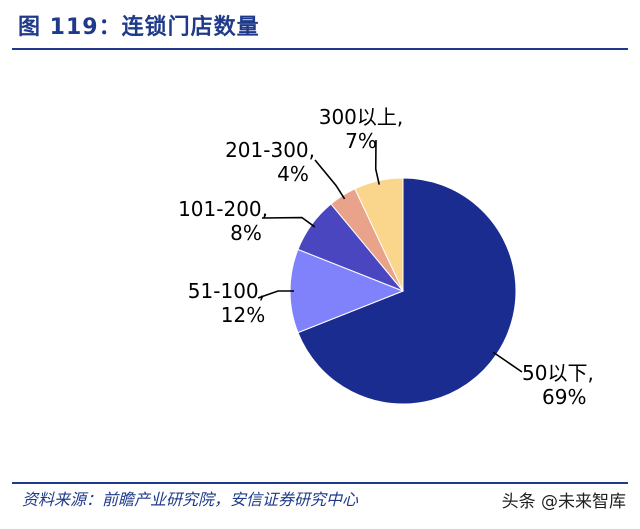 The image size is (640, 529). What do you see at coordinates (320, 483) in the screenshot?
I see `footer-divider` at bounding box center [320, 483].